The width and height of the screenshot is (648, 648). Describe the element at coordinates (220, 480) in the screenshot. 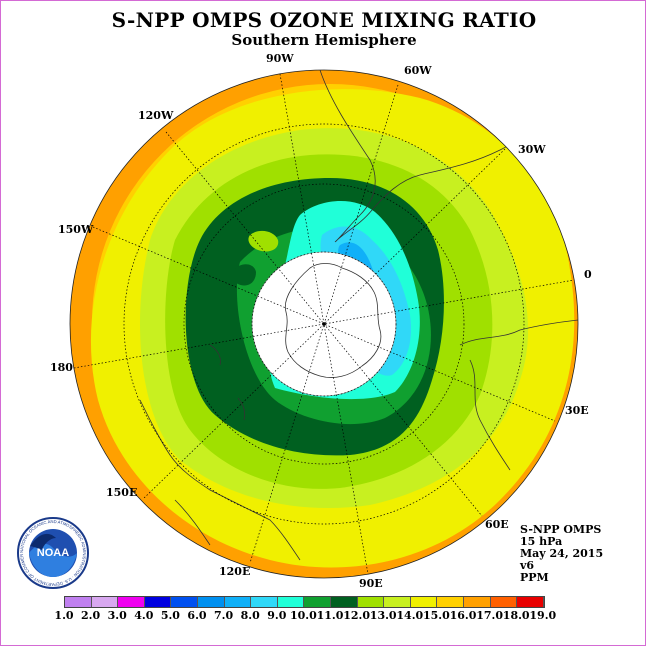

I see `australia-coast` at that location.